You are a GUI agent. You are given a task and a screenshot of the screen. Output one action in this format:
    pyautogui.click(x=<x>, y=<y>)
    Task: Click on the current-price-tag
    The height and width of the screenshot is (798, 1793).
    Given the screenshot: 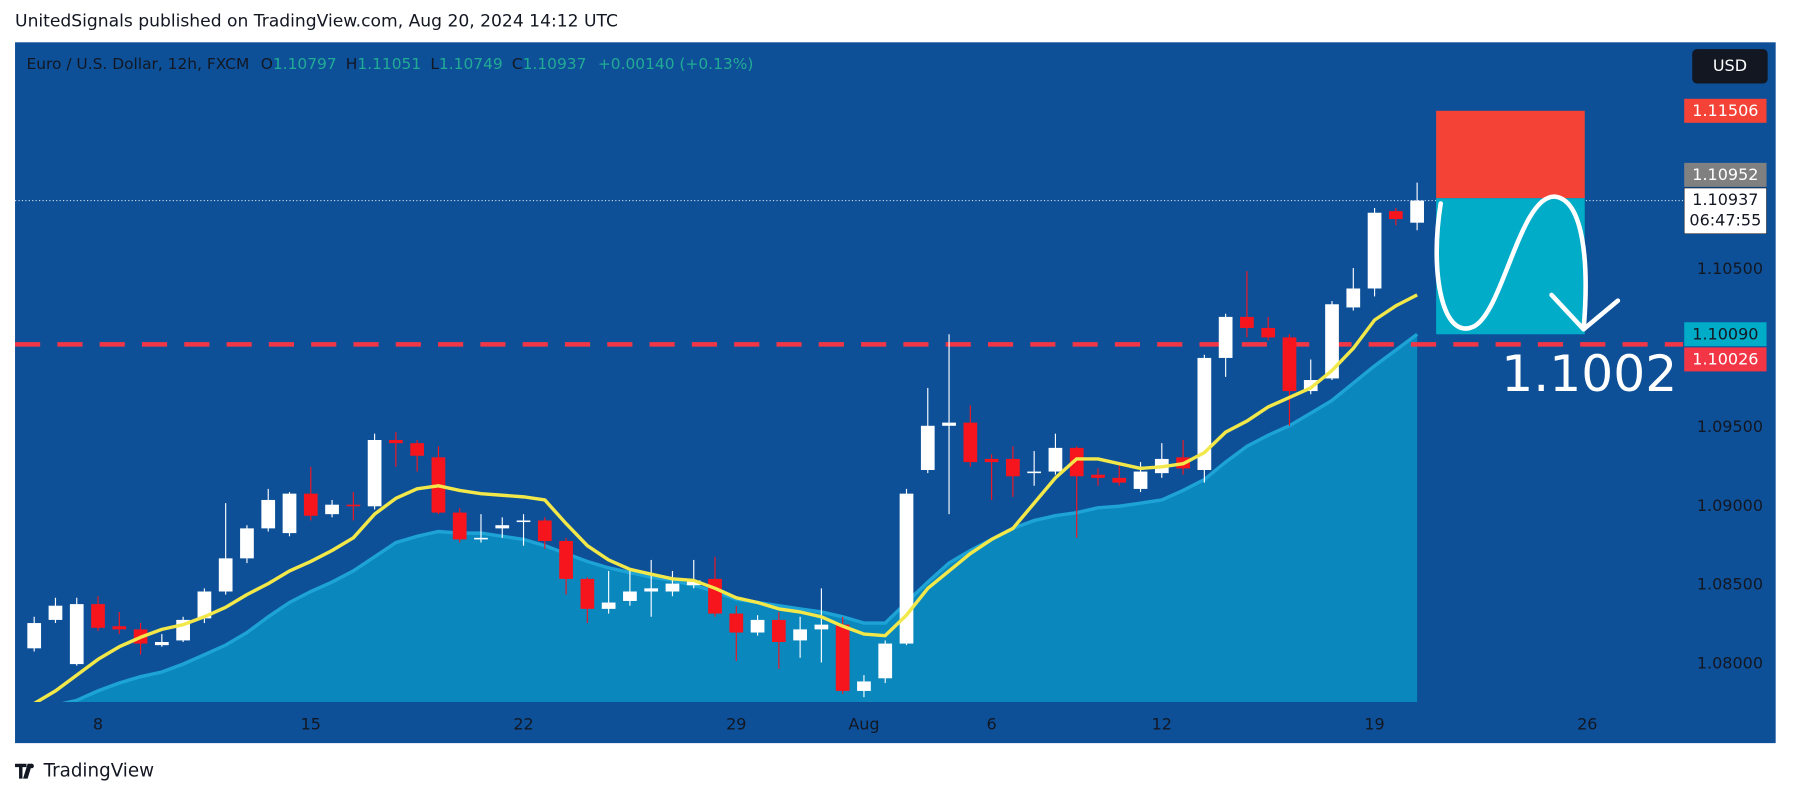 What is the action you would take?
    pyautogui.click(x=1725, y=211)
    